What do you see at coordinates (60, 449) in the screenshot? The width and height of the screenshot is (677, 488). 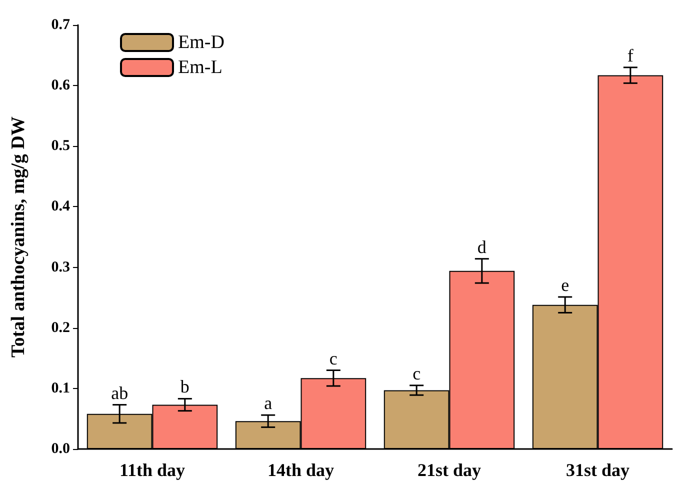 I see `y-tick-label: 0.0` at bounding box center [60, 449].